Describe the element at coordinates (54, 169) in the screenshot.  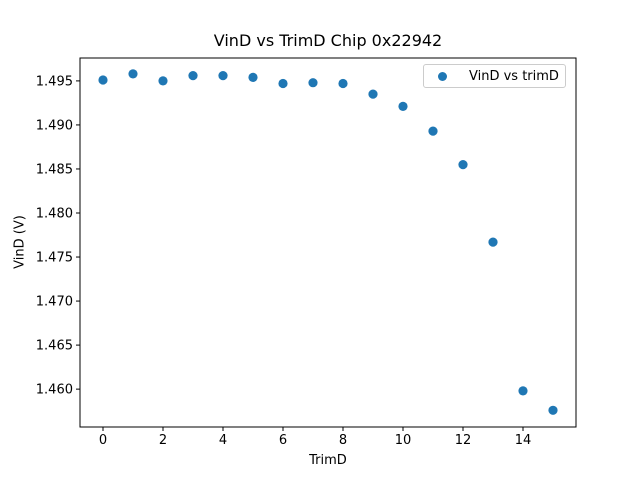
I see `y-tick-label: 1.485` at that location.